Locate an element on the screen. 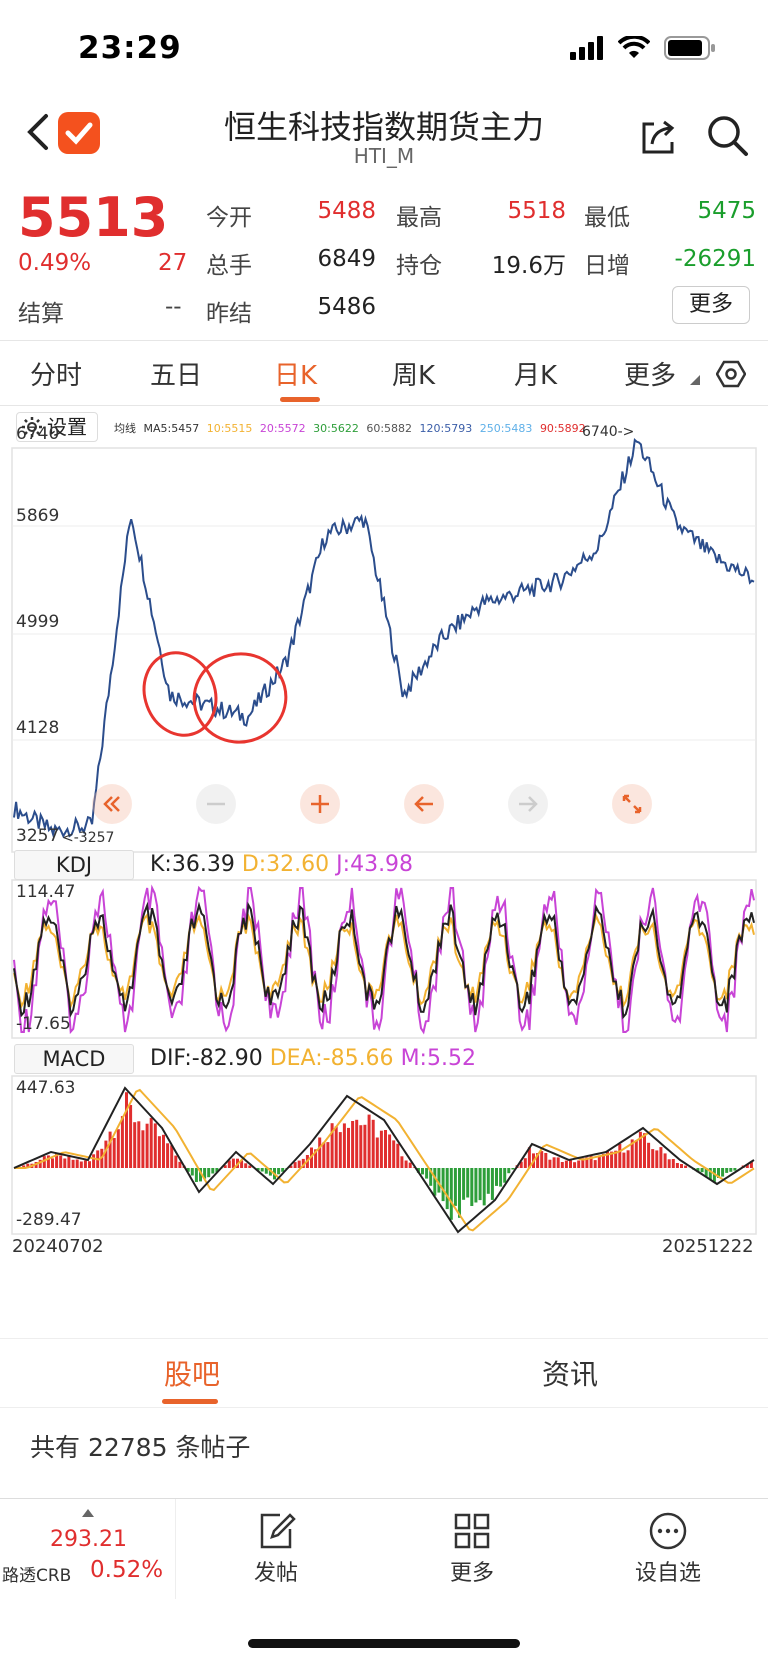 This screenshot has height=1663, width=768. zoom-in-button is located at coordinates (320, 804).